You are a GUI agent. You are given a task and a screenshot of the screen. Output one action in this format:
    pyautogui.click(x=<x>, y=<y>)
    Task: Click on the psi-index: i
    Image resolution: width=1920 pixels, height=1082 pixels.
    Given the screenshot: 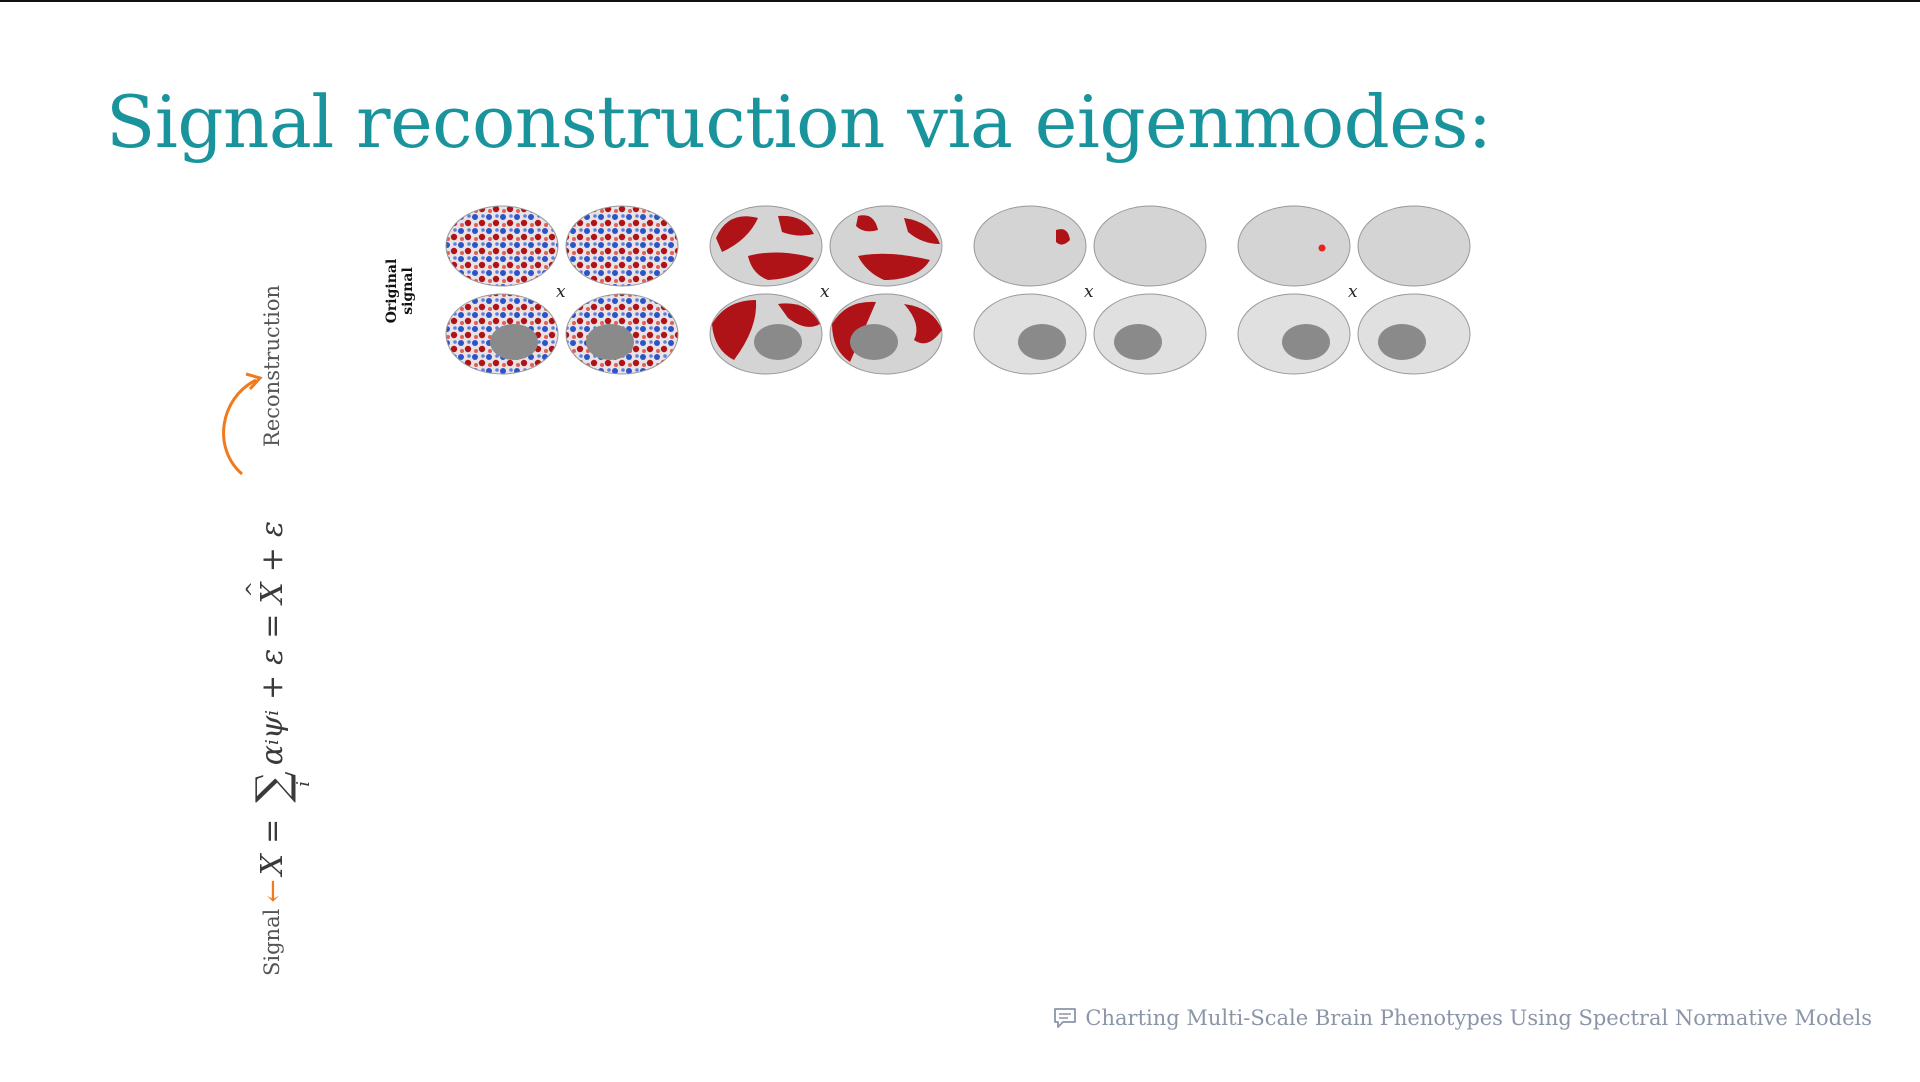 What is the action you would take?
    pyautogui.click(x=272, y=712)
    